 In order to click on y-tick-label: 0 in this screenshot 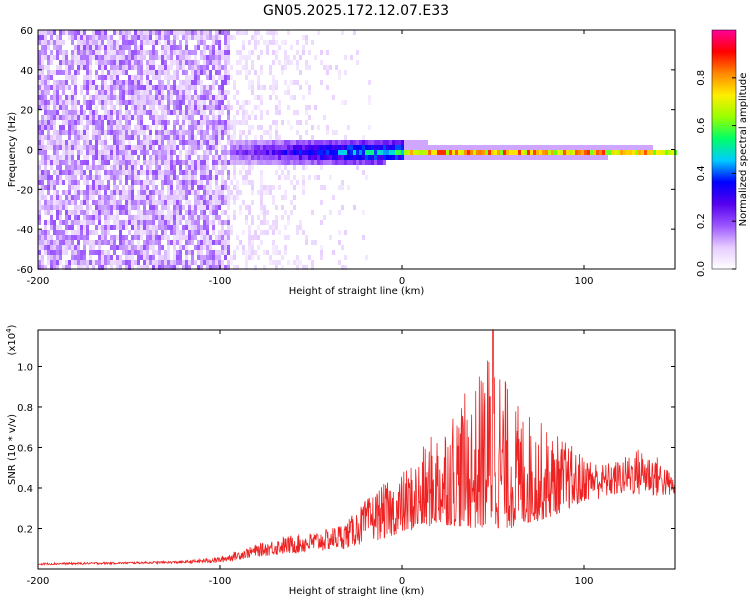, I will do `click(30, 151)`.